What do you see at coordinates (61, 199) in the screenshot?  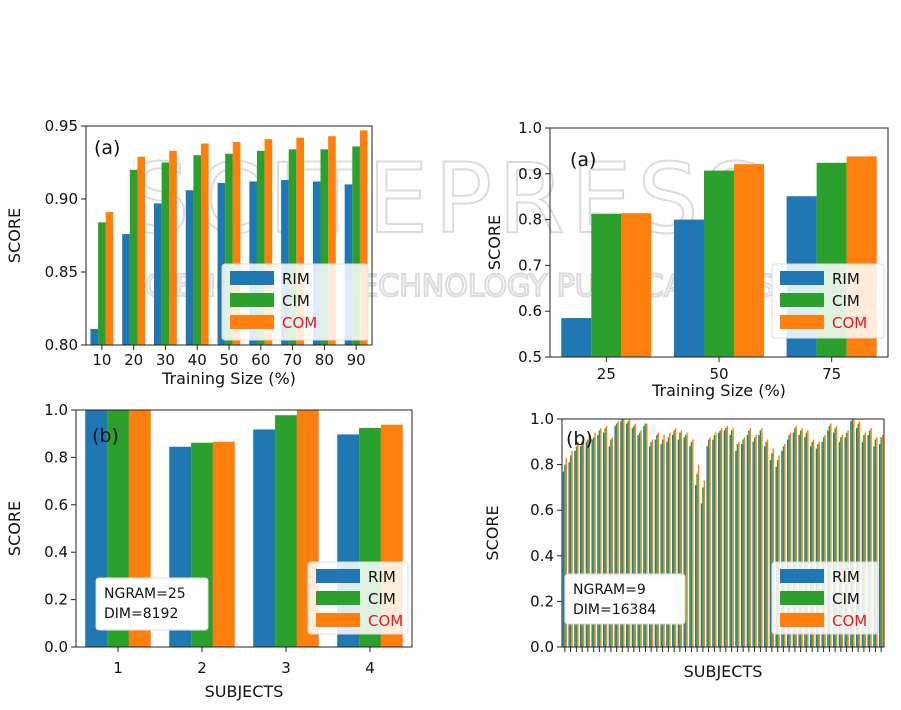 I see `y-tick-label: 0.90` at bounding box center [61, 199].